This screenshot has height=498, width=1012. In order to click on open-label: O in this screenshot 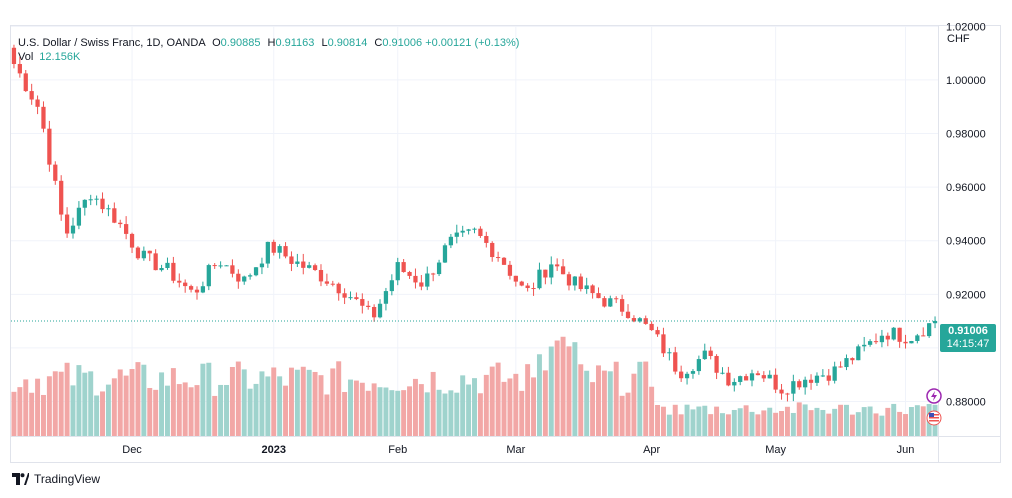, I will do `click(216, 43)`.